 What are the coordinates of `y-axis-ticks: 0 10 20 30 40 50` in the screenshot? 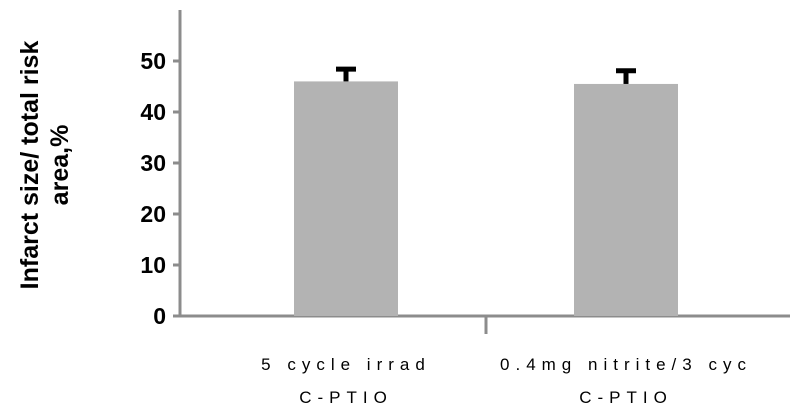 It's located at (160, 188).